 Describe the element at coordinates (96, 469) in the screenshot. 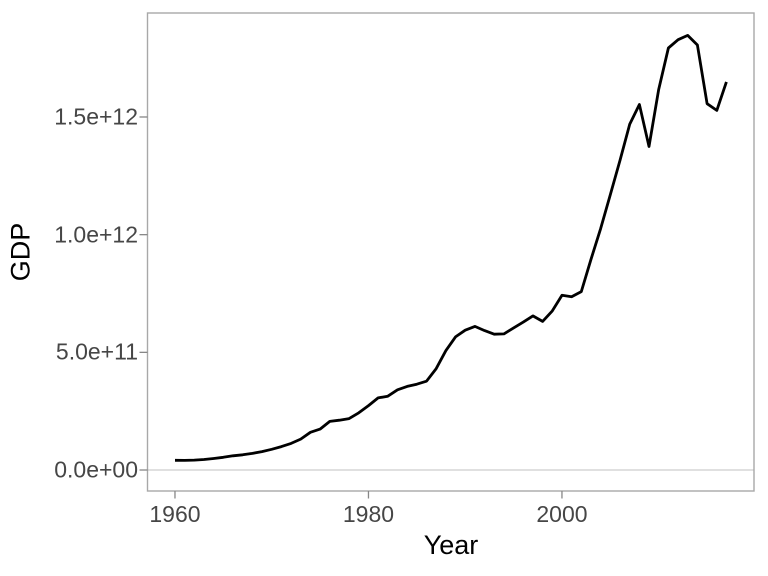

I see `y-tick-label: 0.0e+00` at that location.